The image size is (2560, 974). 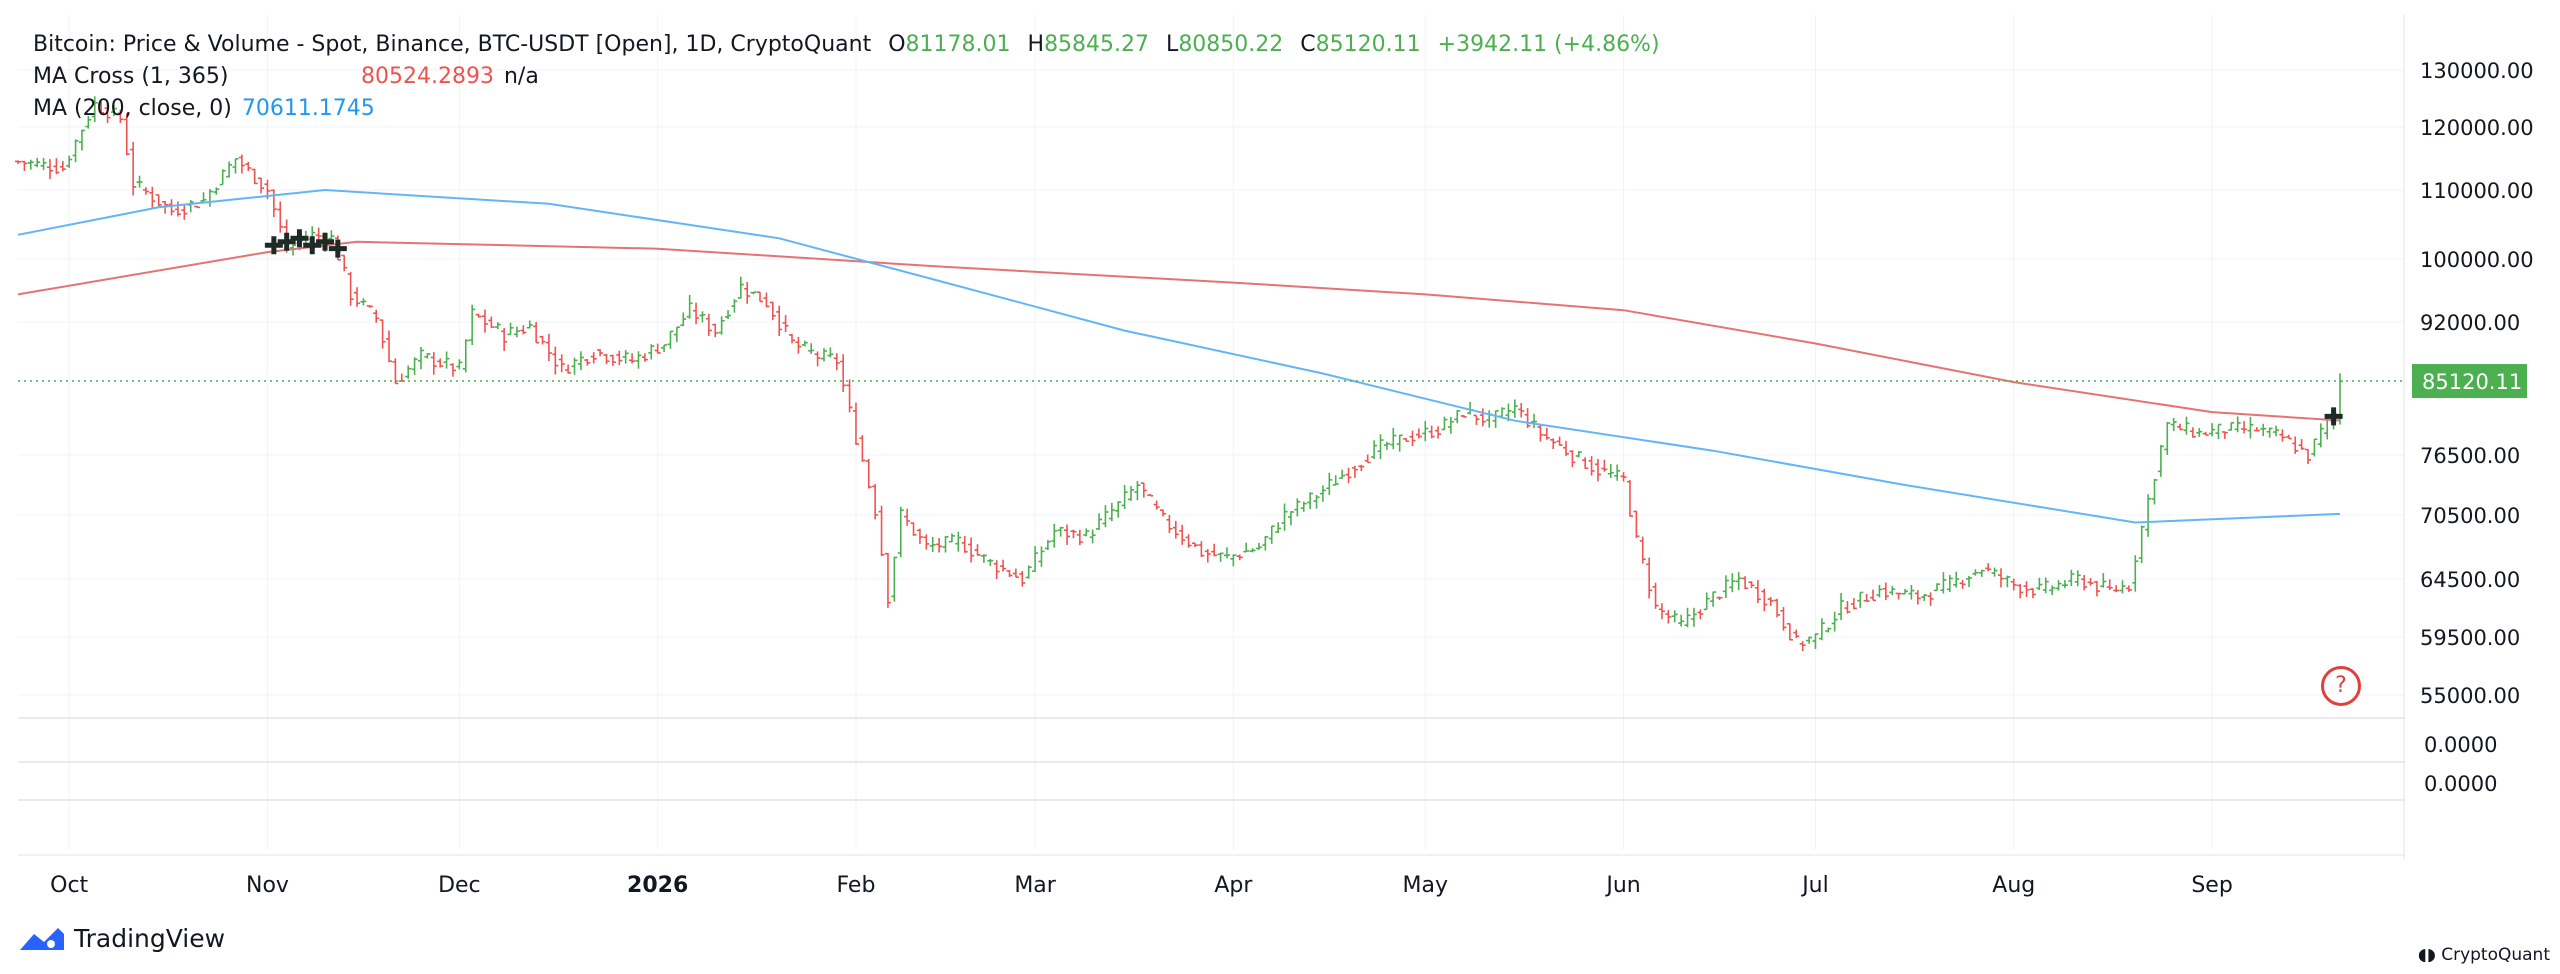 I want to click on help-button: ?, so click(x=2341, y=686).